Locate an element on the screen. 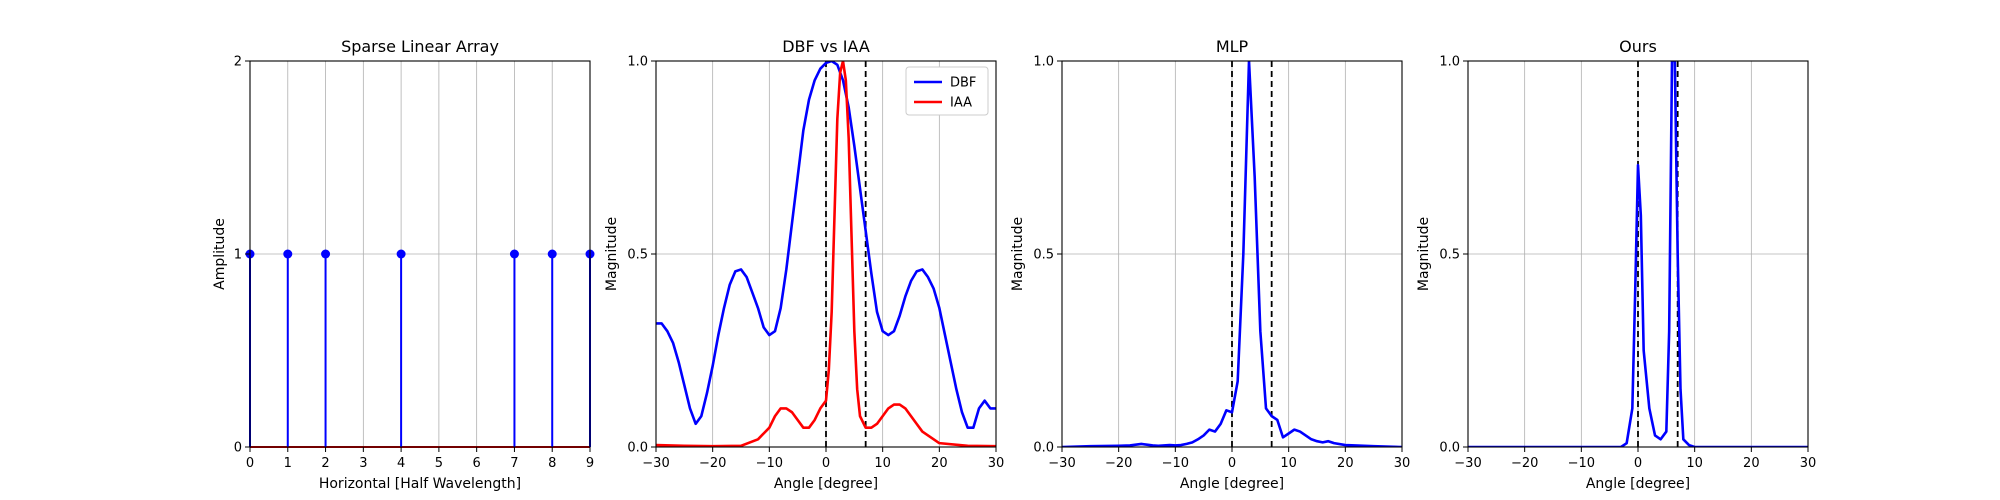 The width and height of the screenshot is (2000, 500). x-tick-label: 2 is located at coordinates (325, 463).